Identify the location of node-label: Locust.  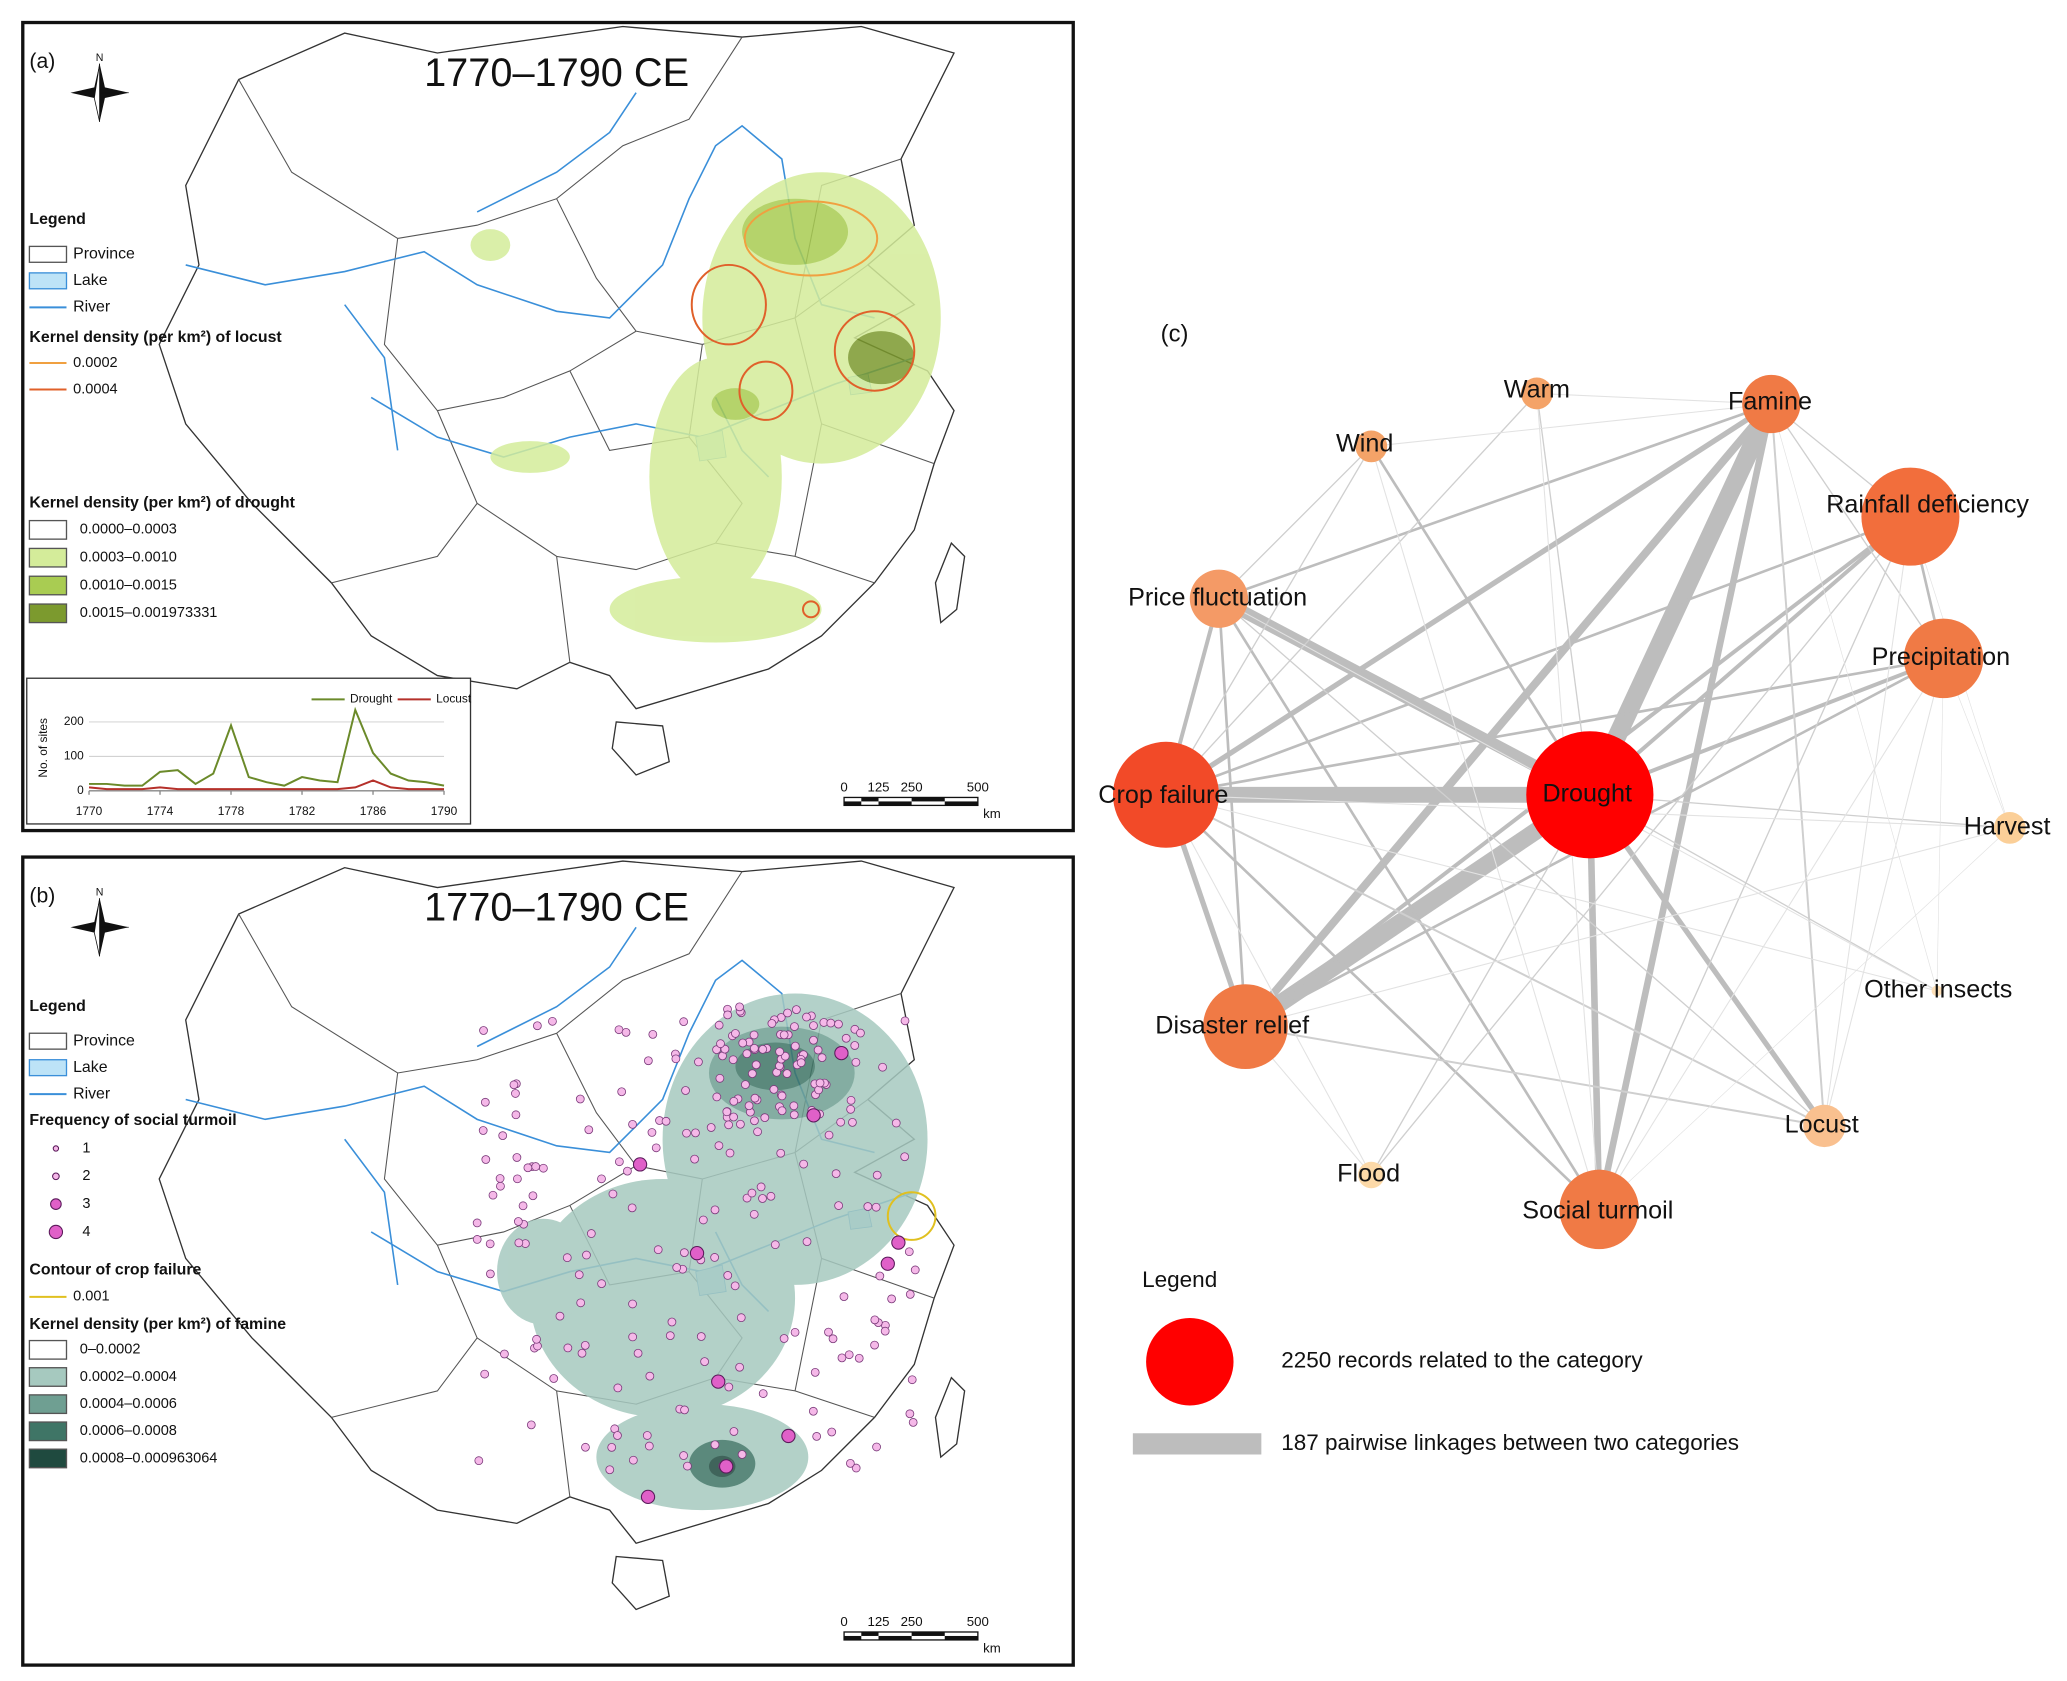
(1822, 1125).